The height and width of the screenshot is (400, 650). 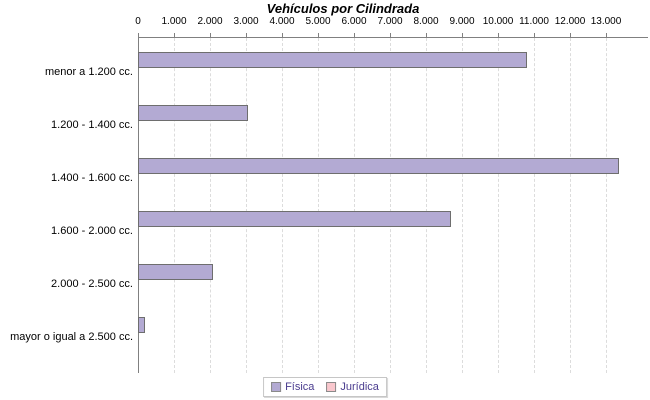 I want to click on x-tick-label: 8.000, so click(x=426, y=21).